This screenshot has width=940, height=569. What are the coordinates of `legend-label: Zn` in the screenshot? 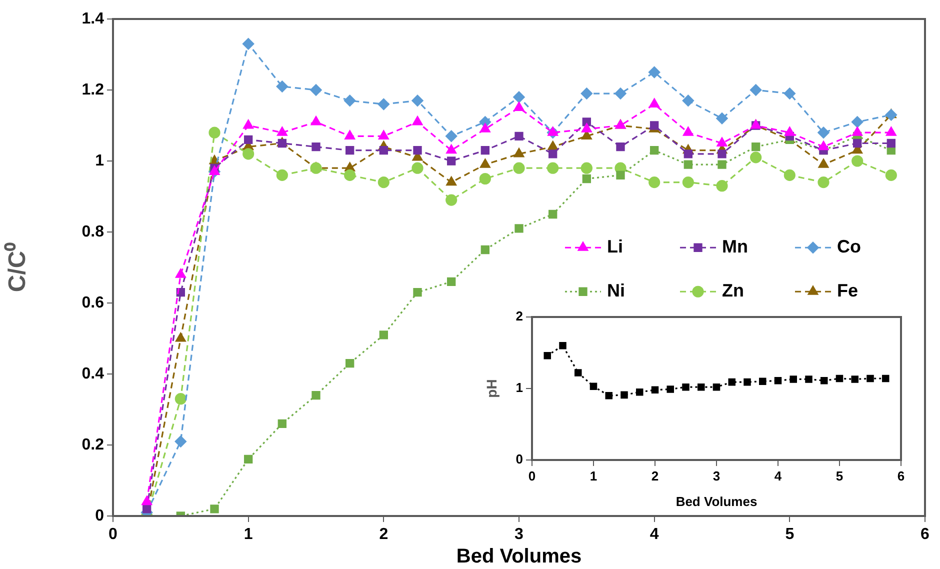 It's located at (733, 290).